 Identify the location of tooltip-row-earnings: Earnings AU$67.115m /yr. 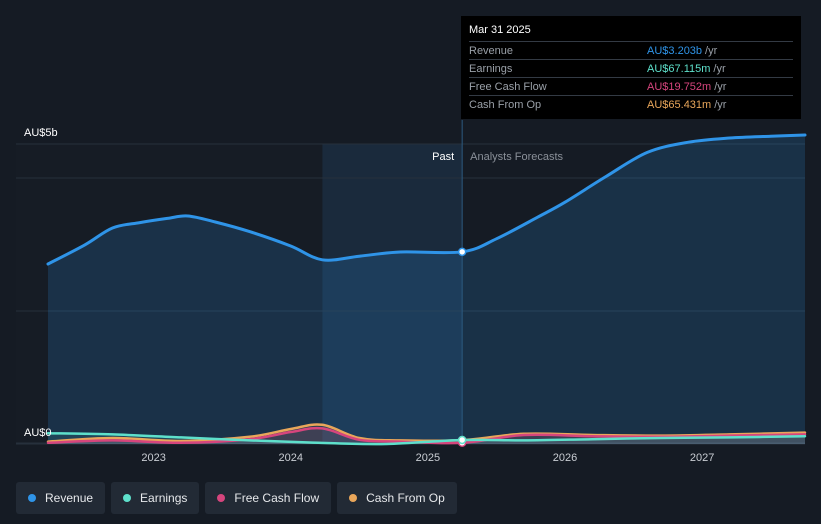
(631, 68).